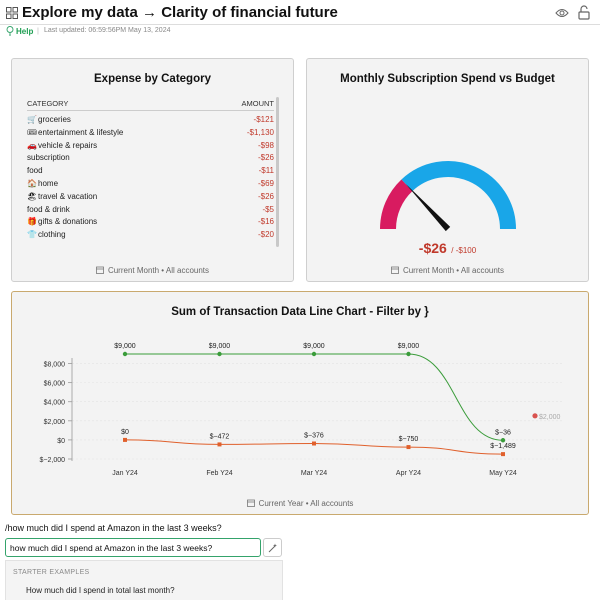 This screenshot has height=600, width=600. What do you see at coordinates (408, 473) in the screenshot?
I see `x-tick-label: Apr Y24` at bounding box center [408, 473].